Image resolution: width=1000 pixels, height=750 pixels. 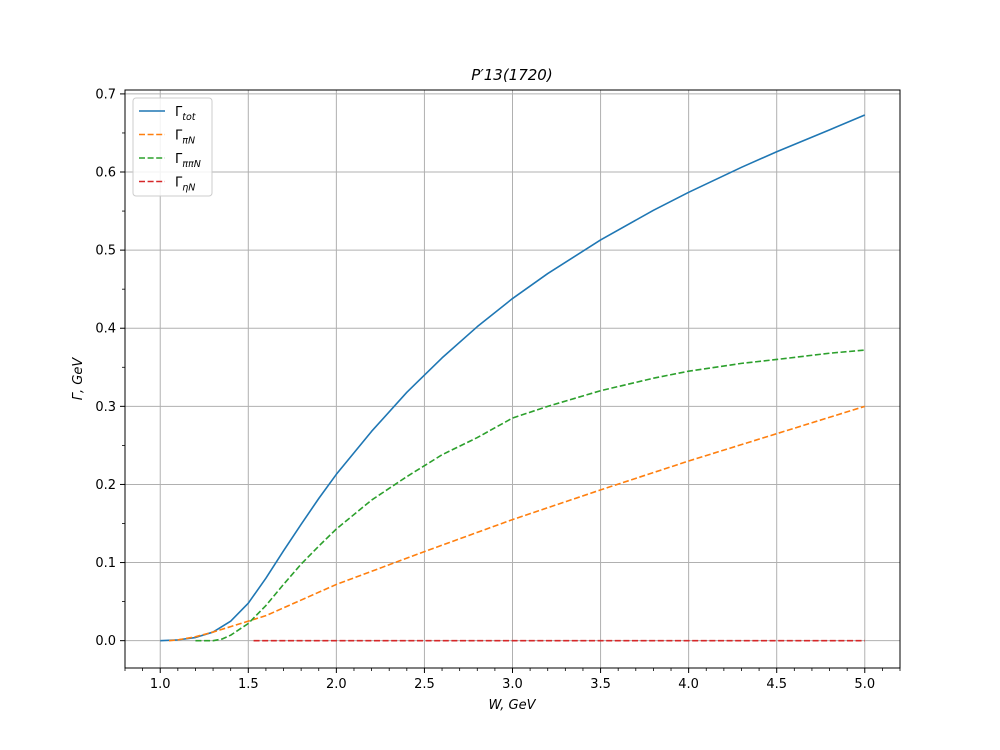 I want to click on legend-entry-subscript: tot, so click(x=189, y=117).